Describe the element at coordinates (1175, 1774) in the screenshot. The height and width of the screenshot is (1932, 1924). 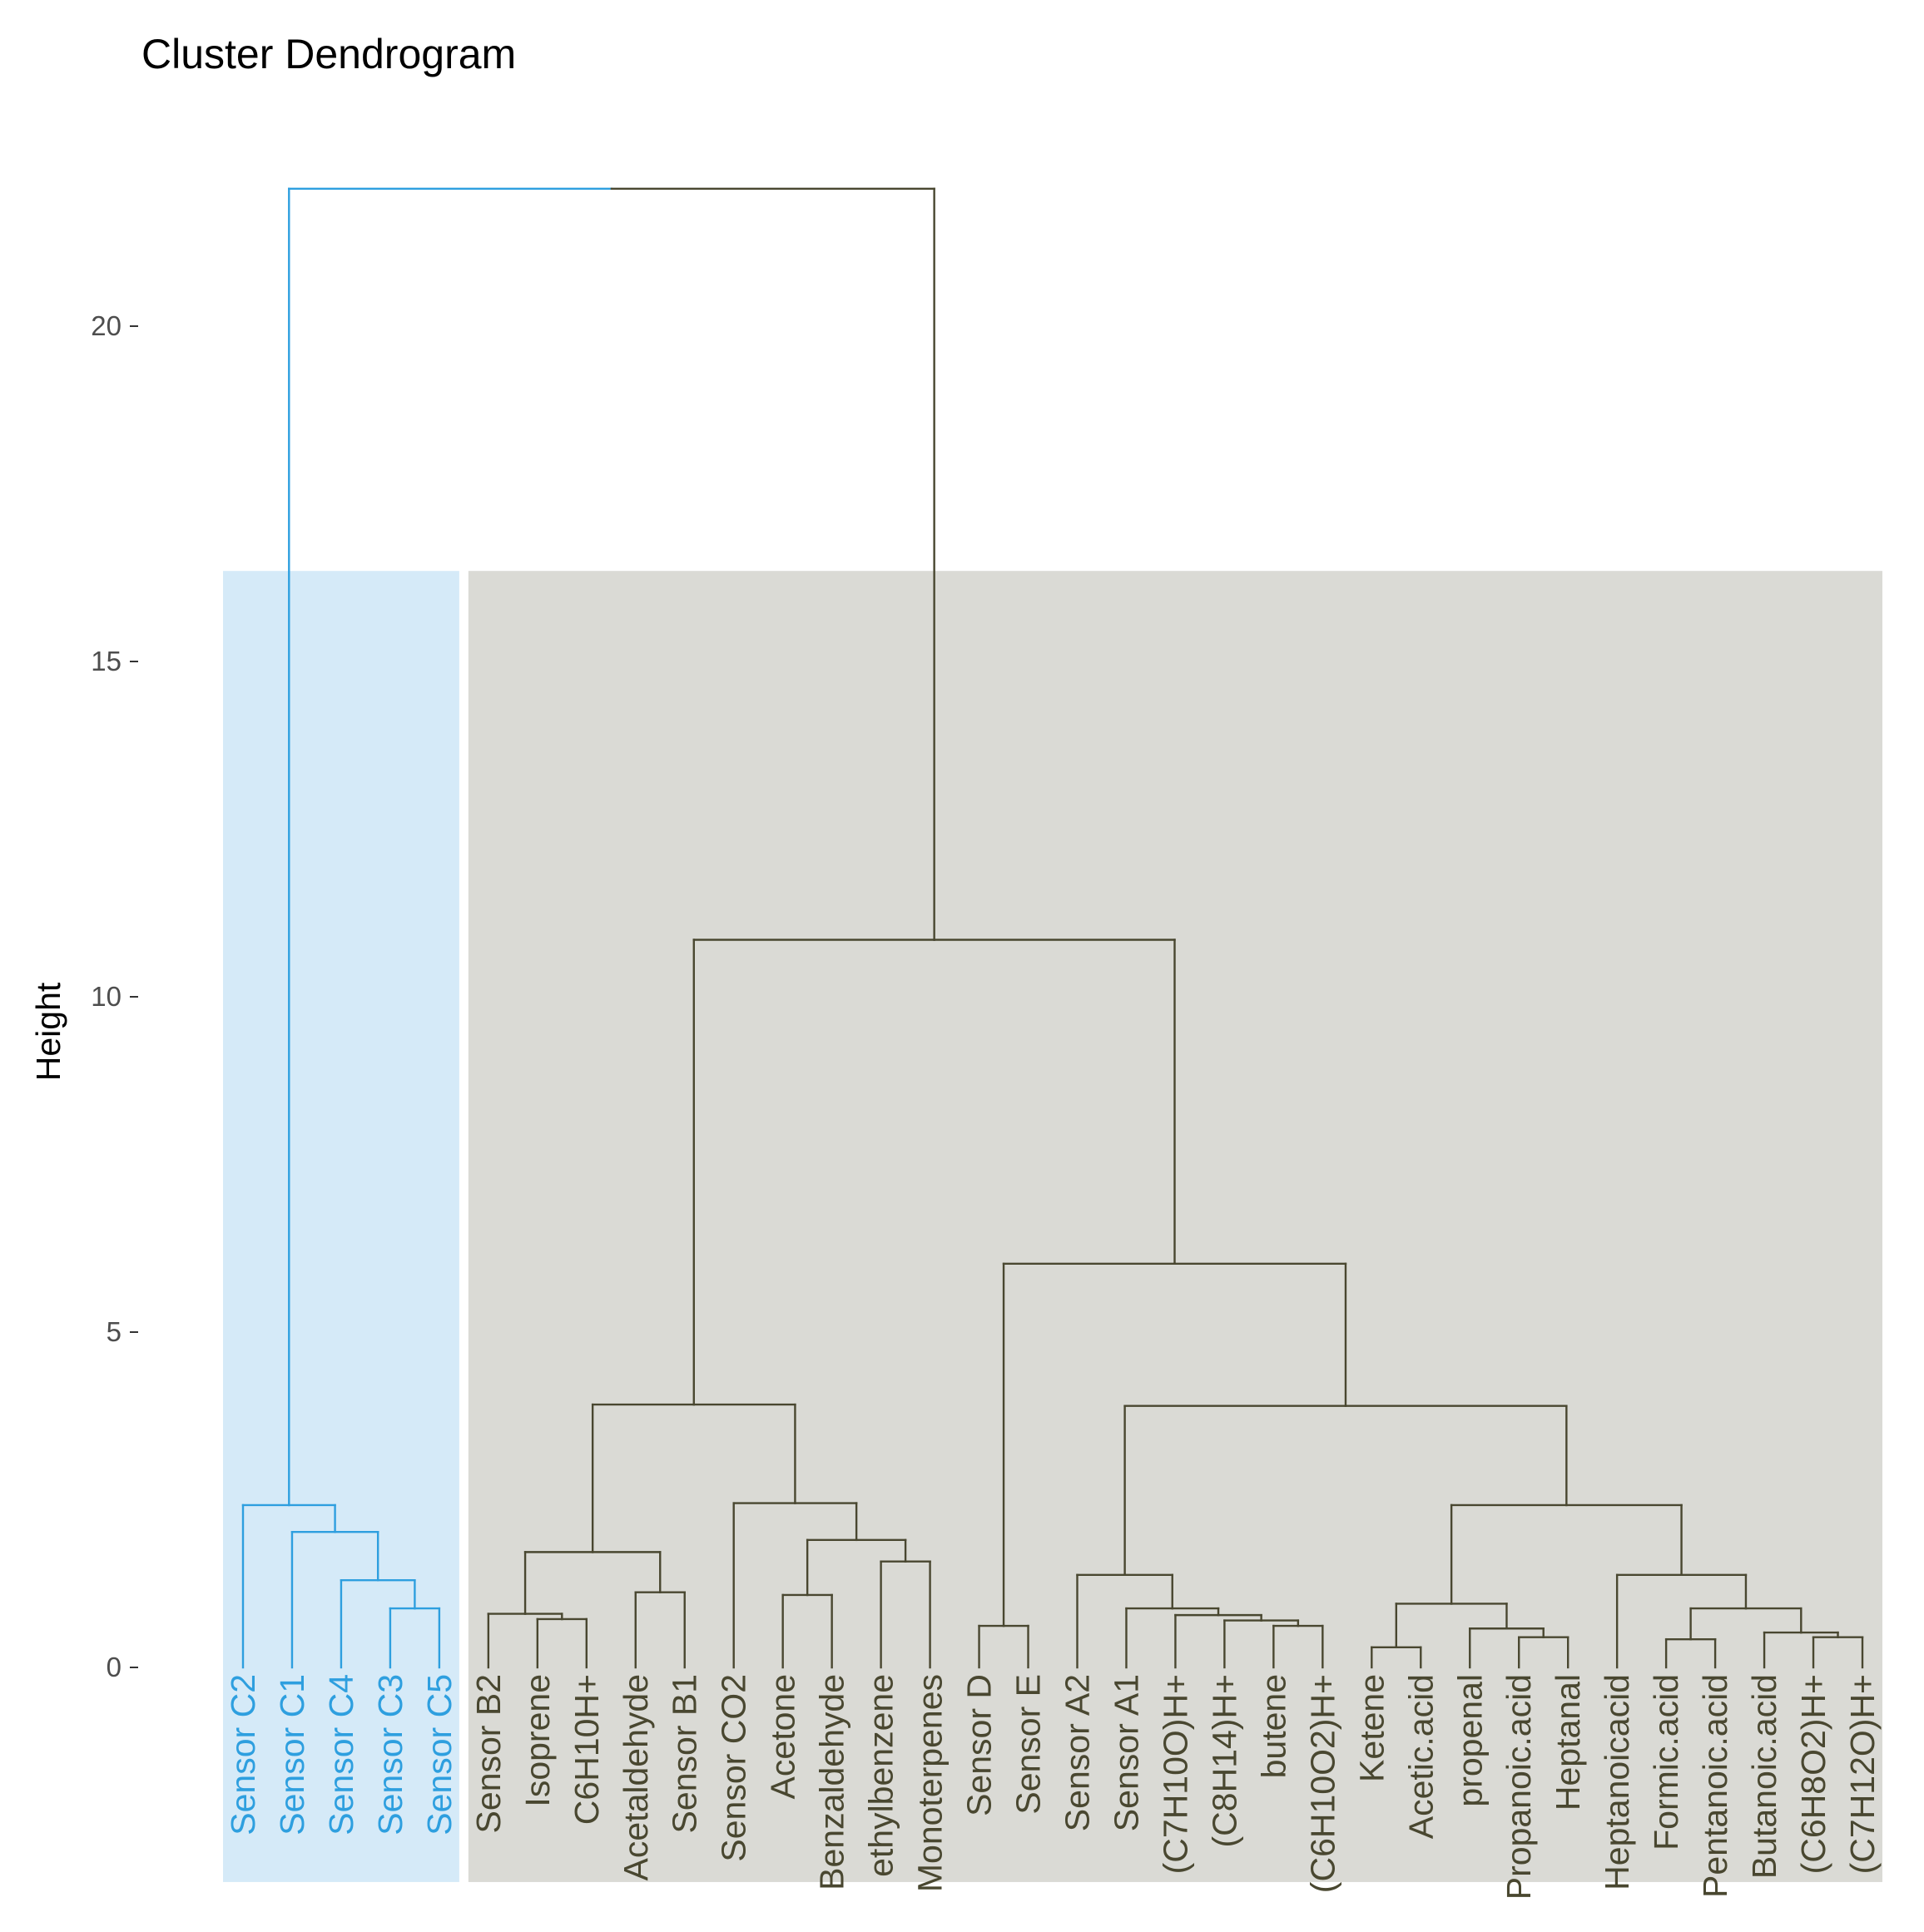
I see `leaf-label: (C7H10O)H+` at that location.